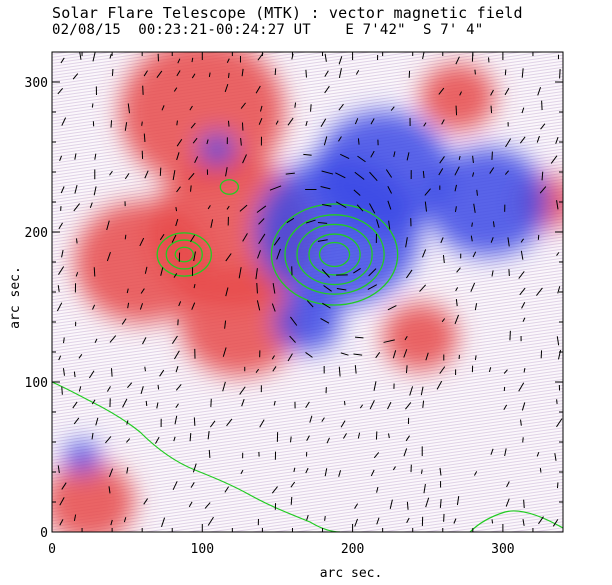 The image size is (612, 585). I want to click on x-tick-label: 300, so click(502, 549).